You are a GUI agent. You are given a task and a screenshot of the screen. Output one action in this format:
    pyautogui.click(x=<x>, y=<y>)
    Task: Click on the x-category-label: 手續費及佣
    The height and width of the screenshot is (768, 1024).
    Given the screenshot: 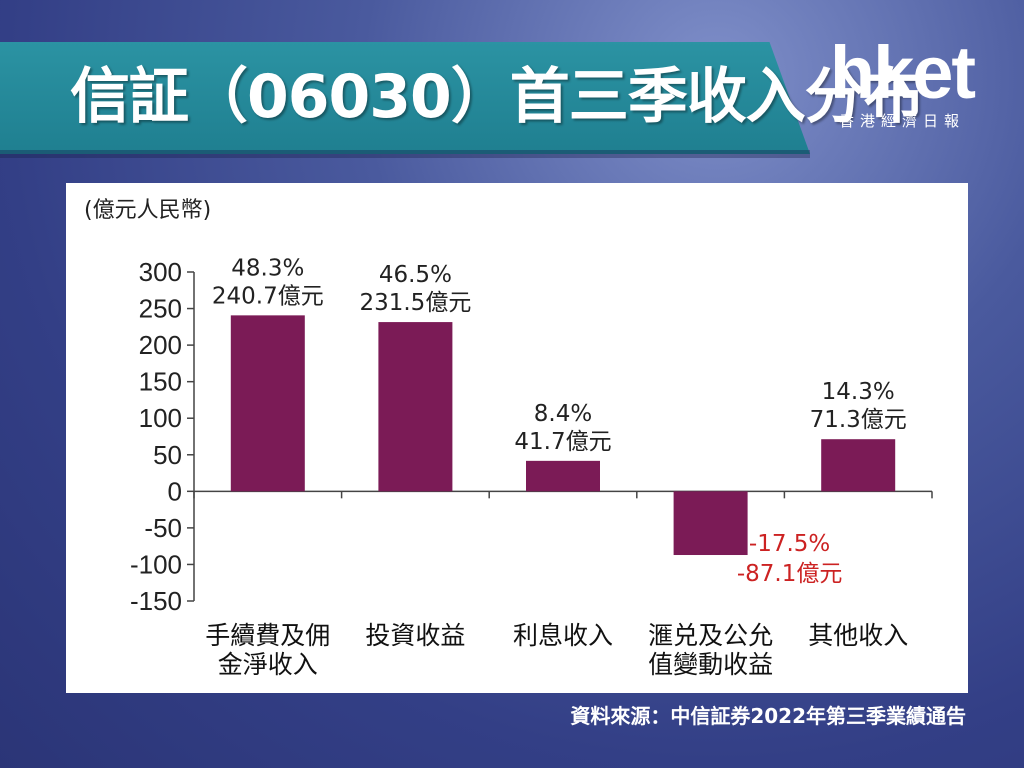 What is the action you would take?
    pyautogui.click(x=267, y=635)
    